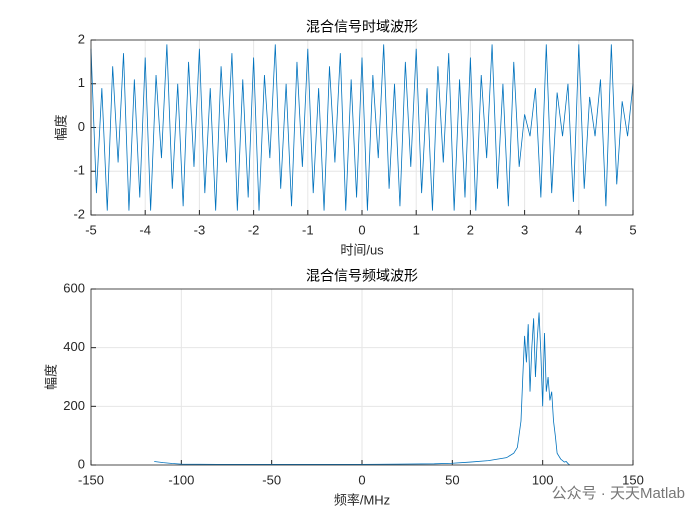 The image size is (700, 525). Describe the element at coordinates (271, 479) in the screenshot. I see `x-tick-label: -50` at that location.